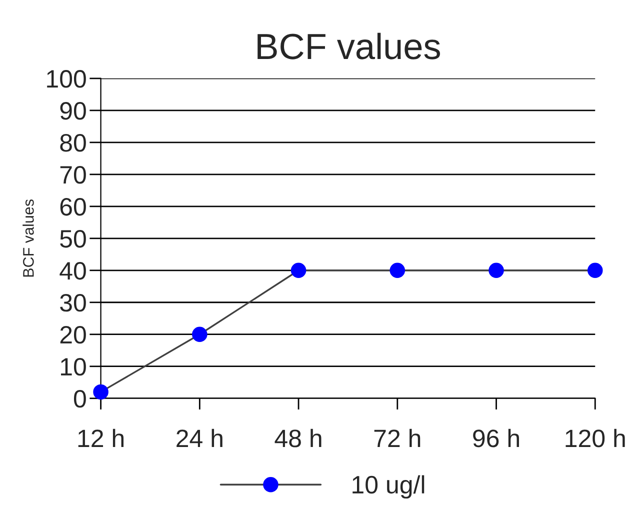 The image size is (642, 516). What do you see at coordinates (349, 46) in the screenshot?
I see `chart-title: BCF values` at bounding box center [349, 46].